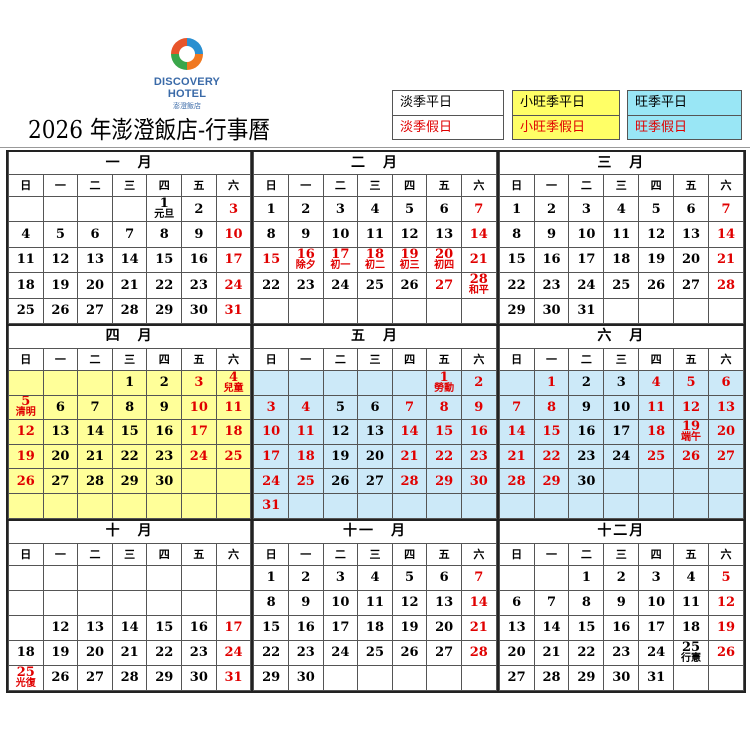 This screenshot has width=750, height=750. What do you see at coordinates (656, 456) in the screenshot?
I see `day-cell: 25` at bounding box center [656, 456].